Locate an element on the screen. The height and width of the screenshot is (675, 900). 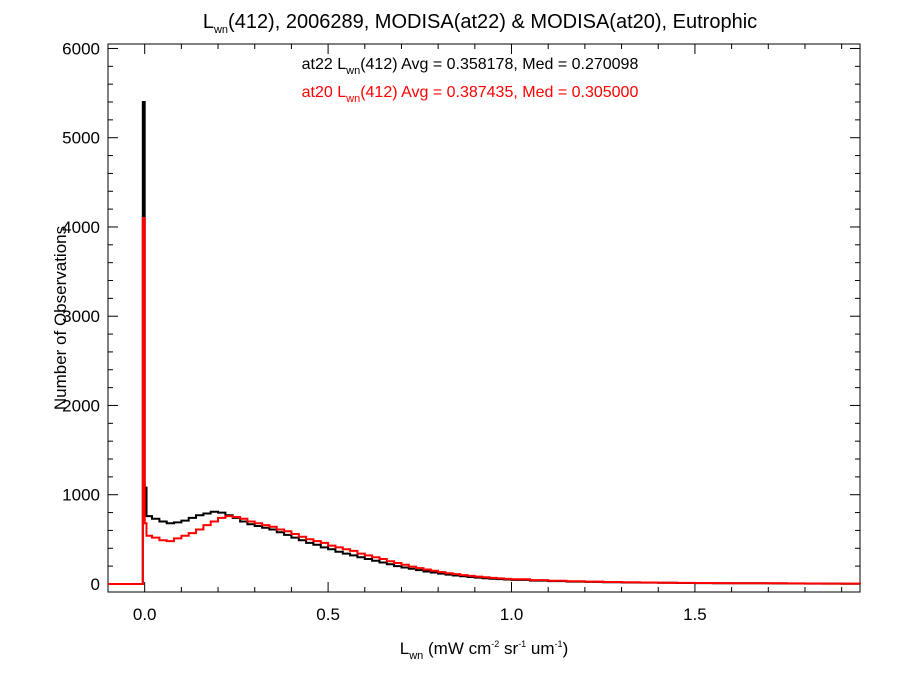
y-tick-label: 2000 is located at coordinates (81, 405).